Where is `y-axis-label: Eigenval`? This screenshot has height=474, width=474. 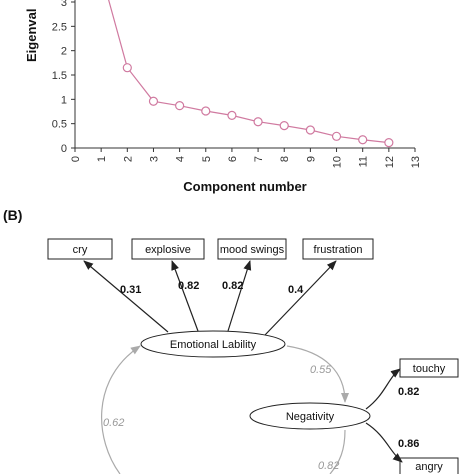 y-axis-label: Eigenval is located at coordinates (31, 35).